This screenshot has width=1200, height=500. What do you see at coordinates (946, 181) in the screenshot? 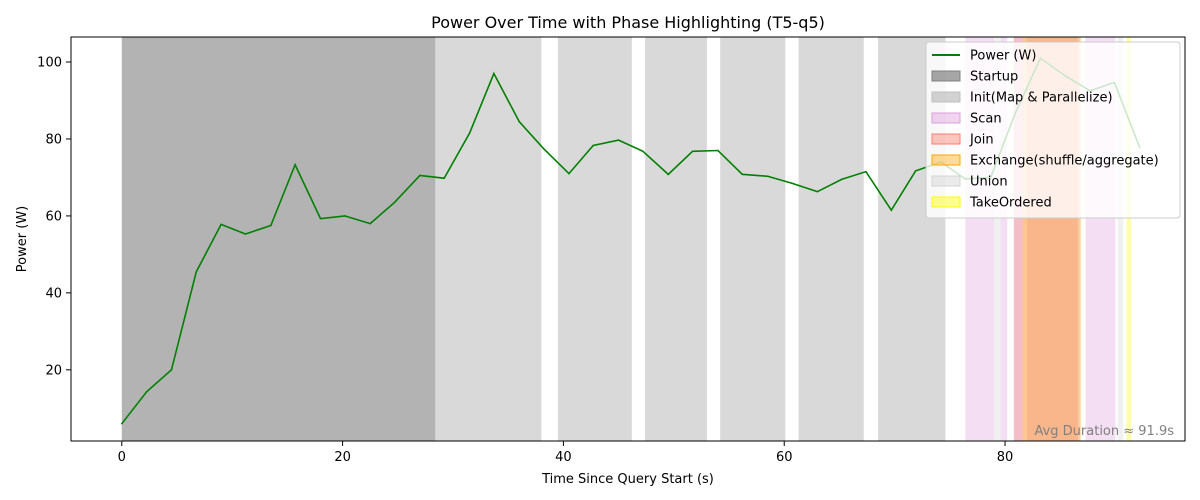
I see `legend-swatch-union` at bounding box center [946, 181].